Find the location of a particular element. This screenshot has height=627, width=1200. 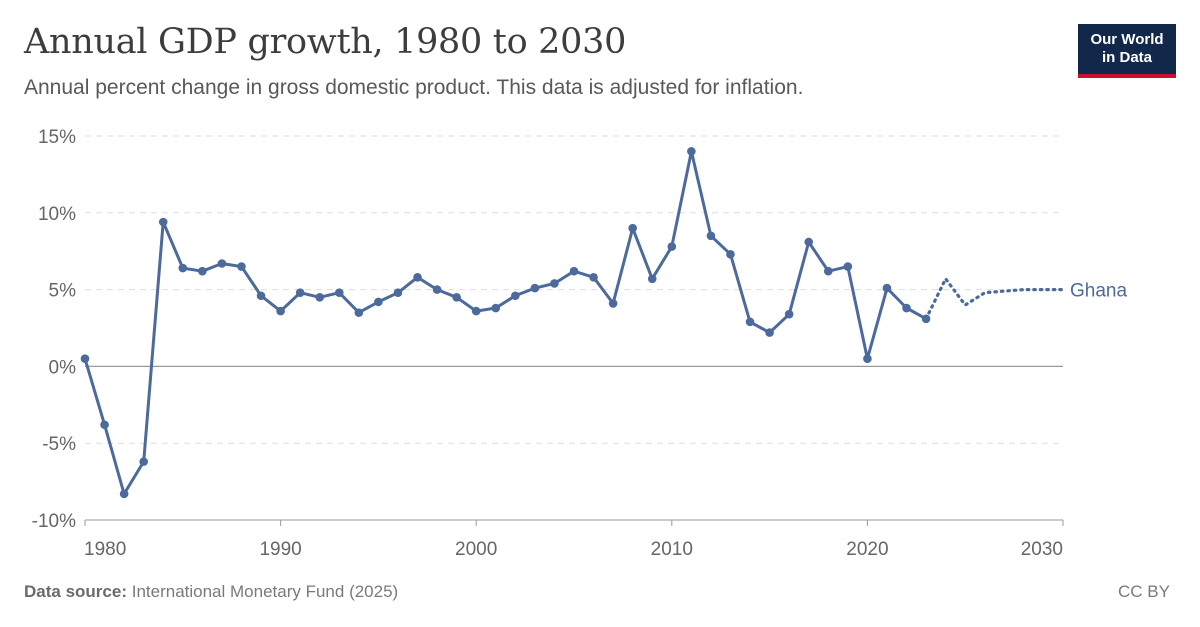

series-label-ghana: Ghana is located at coordinates (1098, 291).